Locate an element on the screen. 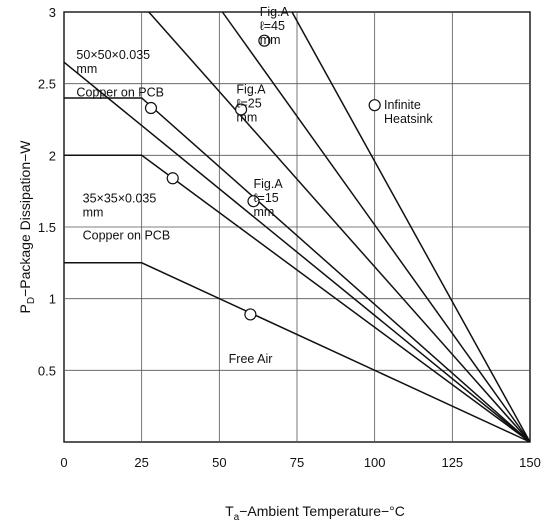 The image size is (544, 529). annotation-line: ℓ=25 is located at coordinates (248, 103).